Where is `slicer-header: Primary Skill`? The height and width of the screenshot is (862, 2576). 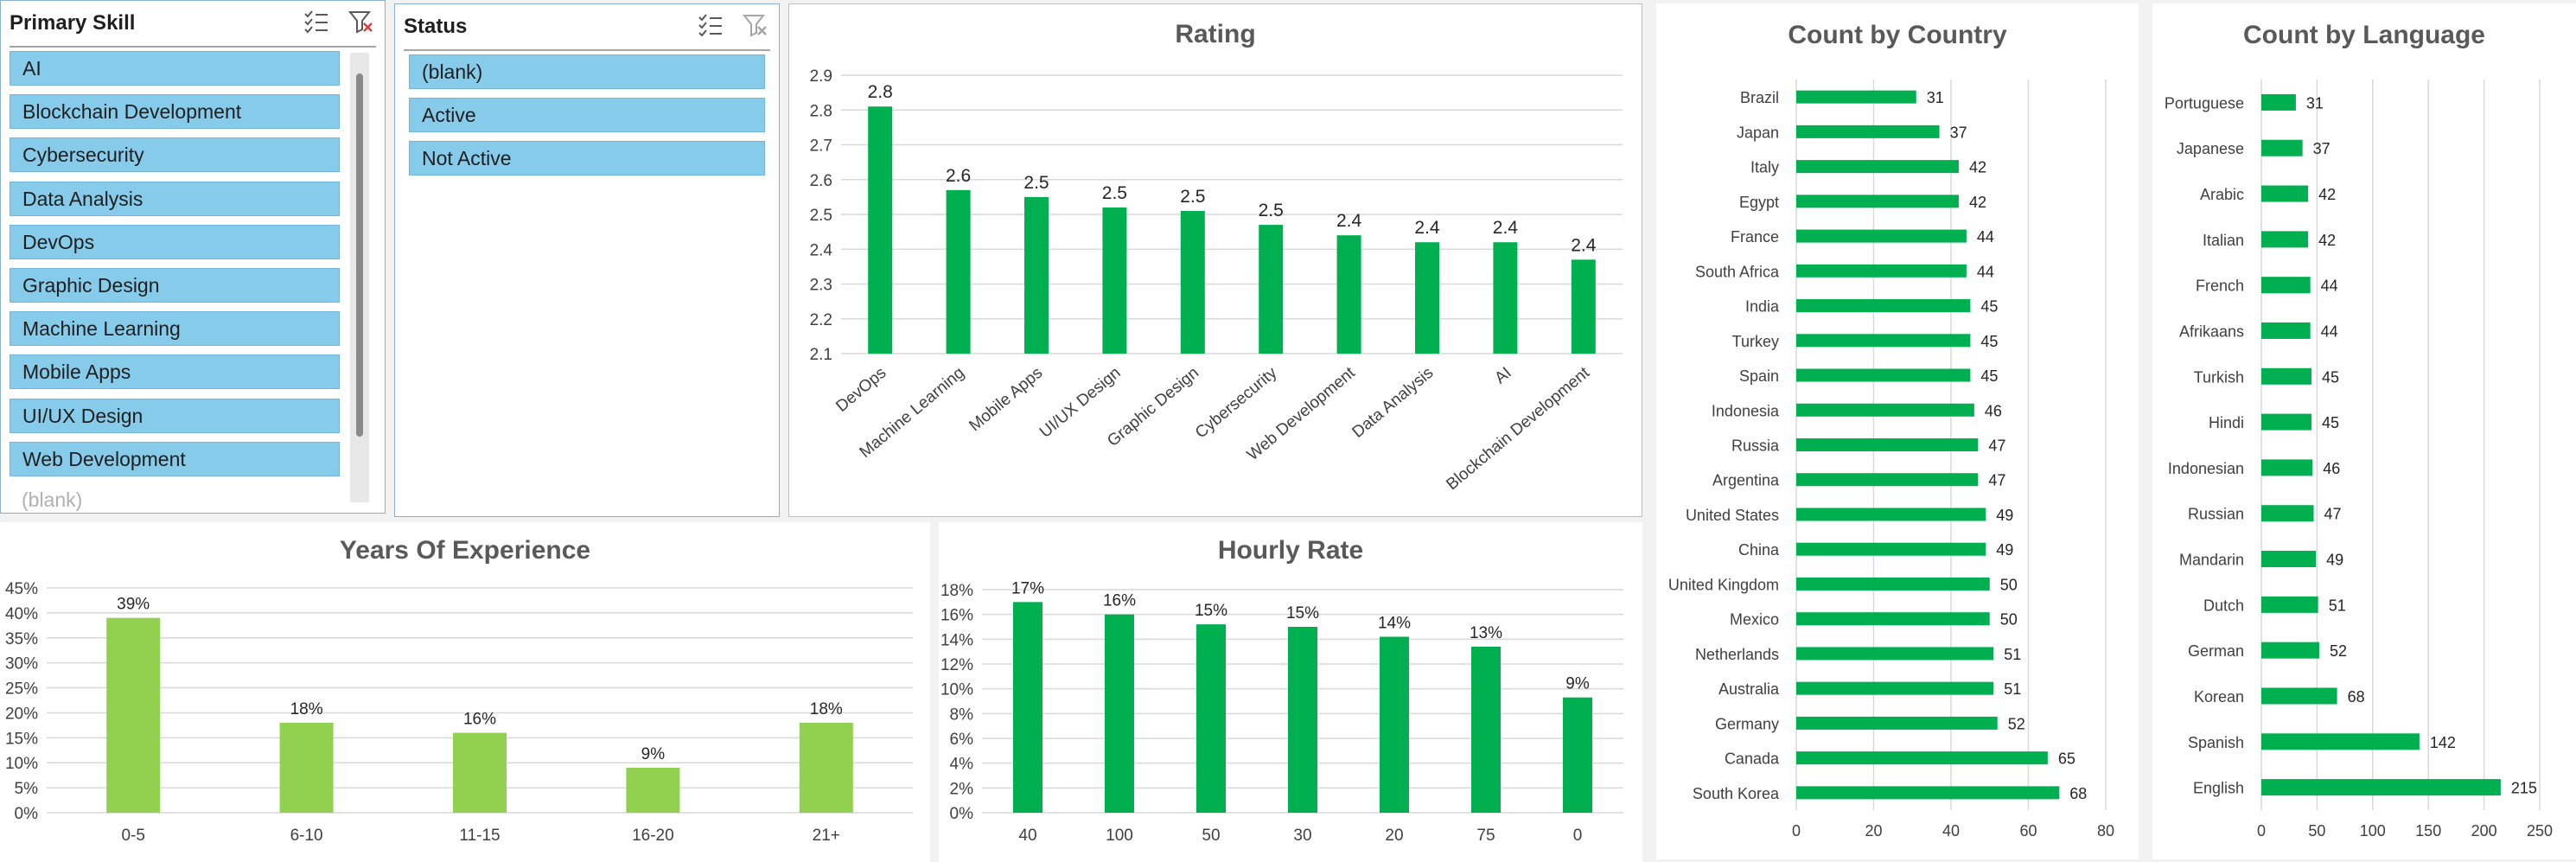 slicer-header: Primary Skill is located at coordinates (193, 23).